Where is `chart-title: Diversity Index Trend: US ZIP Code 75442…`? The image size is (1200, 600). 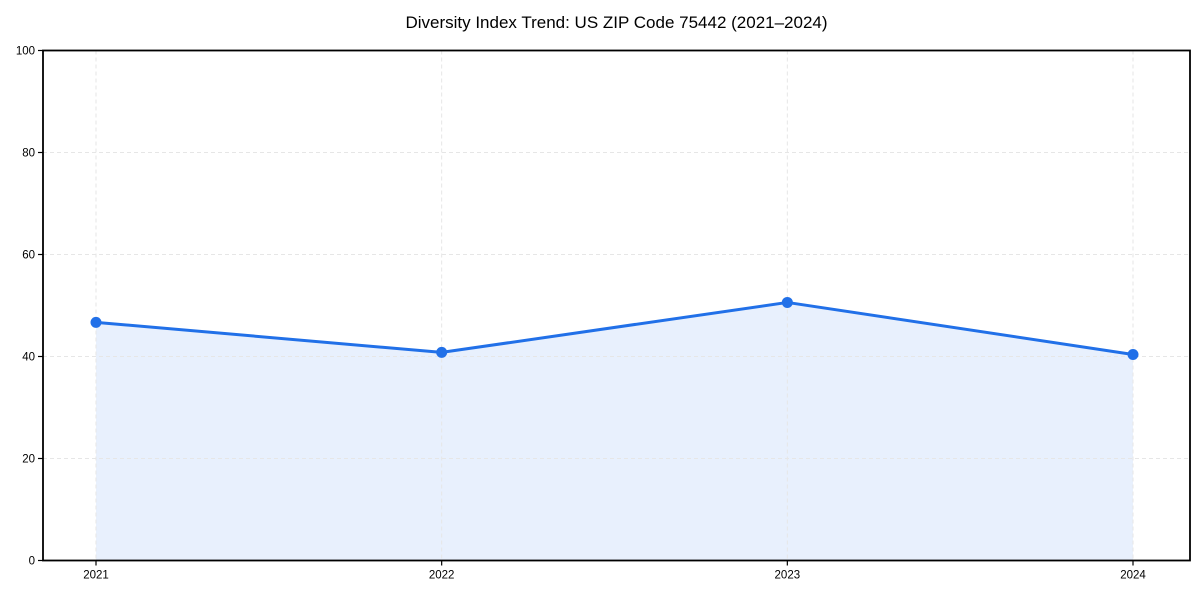 chart-title: Diversity Index Trend: US ZIP Code 75442… is located at coordinates (616, 22).